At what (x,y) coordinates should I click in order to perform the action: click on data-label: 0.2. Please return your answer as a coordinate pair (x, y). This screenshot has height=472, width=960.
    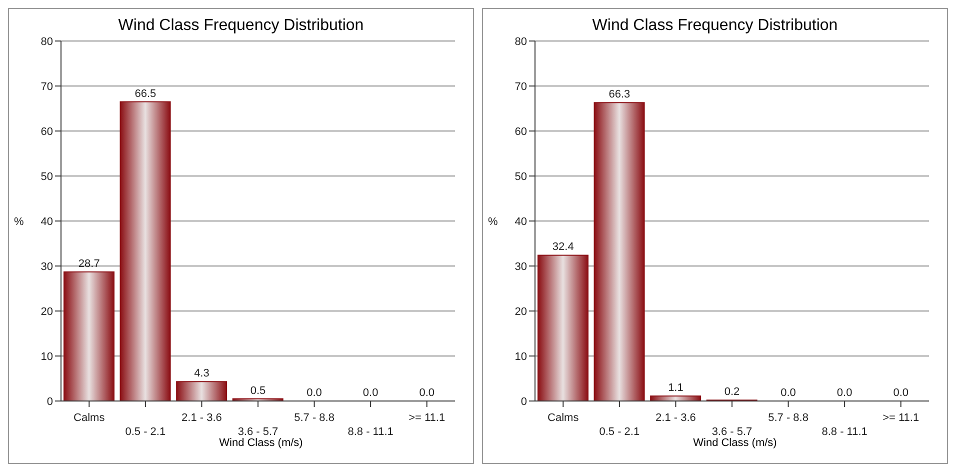
    Looking at the image, I should click on (732, 392).